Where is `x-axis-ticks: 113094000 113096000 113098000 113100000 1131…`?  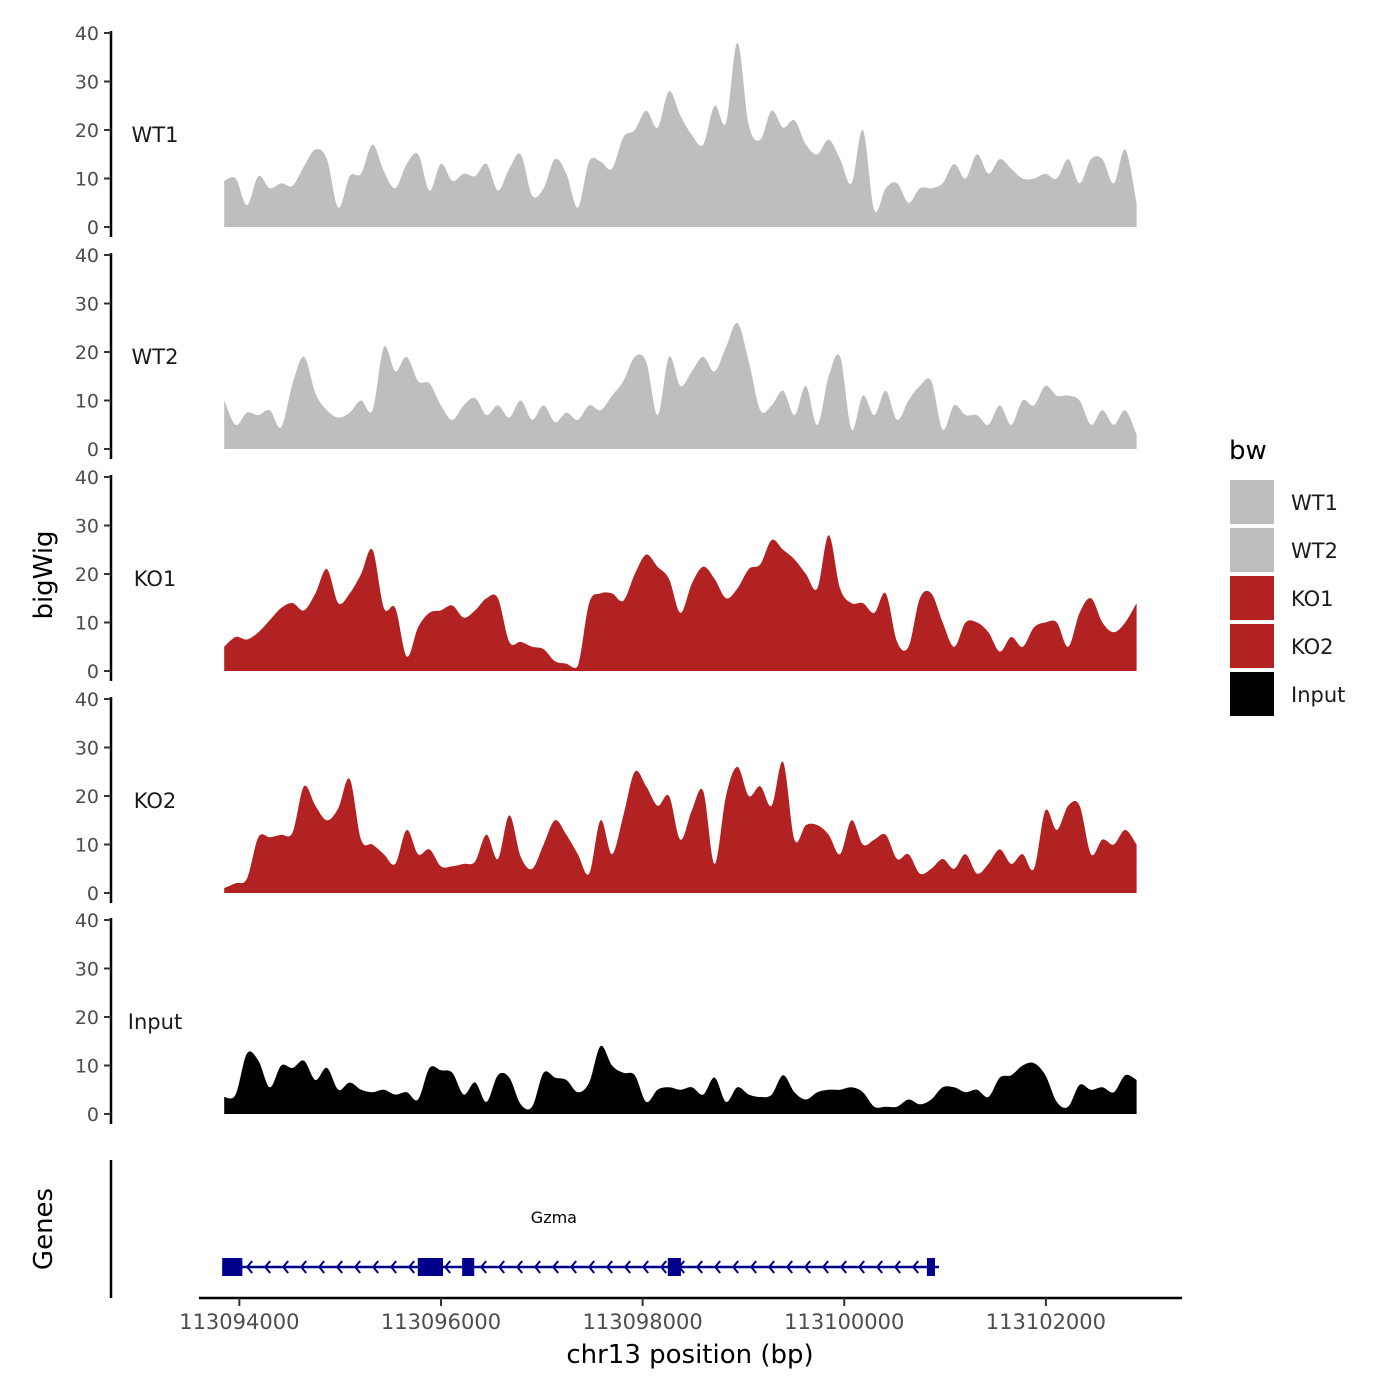 x-axis-ticks: 113094000 113096000 113098000 113100000 1131… is located at coordinates (642, 1316).